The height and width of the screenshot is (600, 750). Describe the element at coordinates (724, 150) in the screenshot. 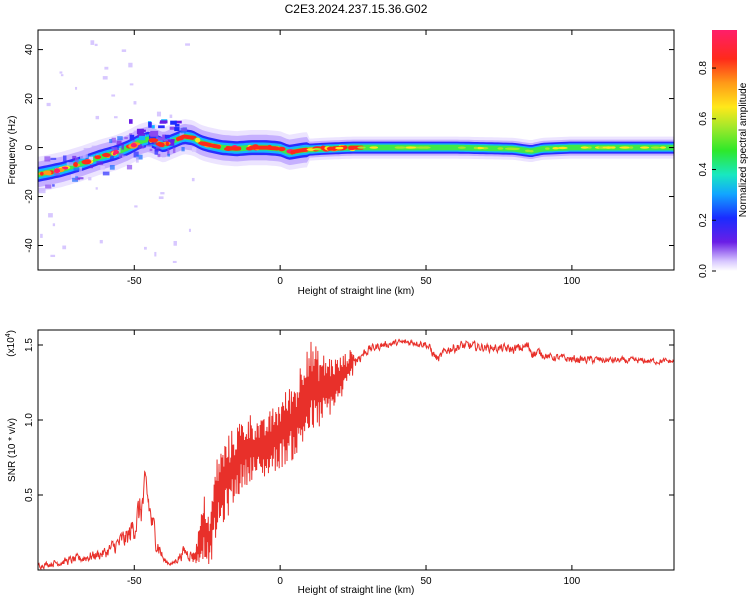

I see `colorbar-gradient` at that location.